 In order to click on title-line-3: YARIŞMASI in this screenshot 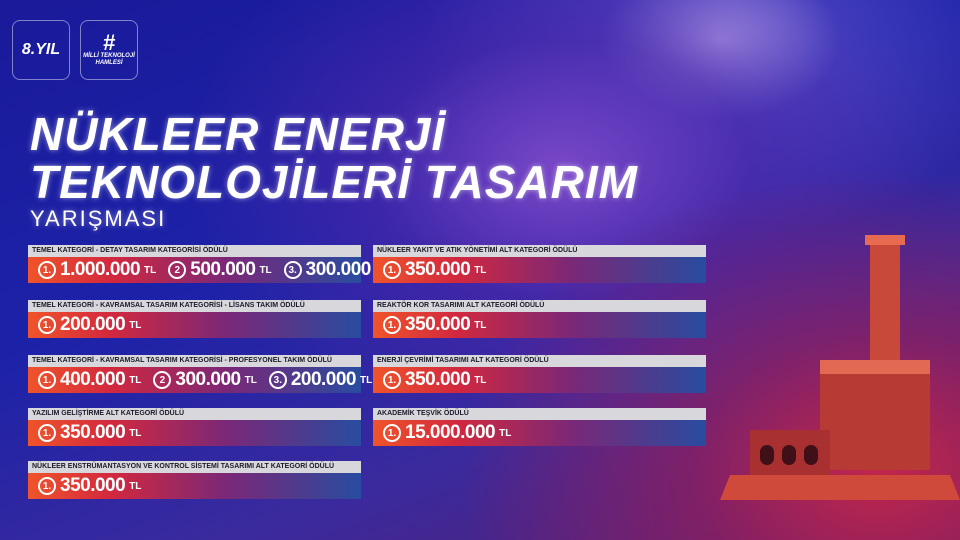, I will do `click(98, 218)`.